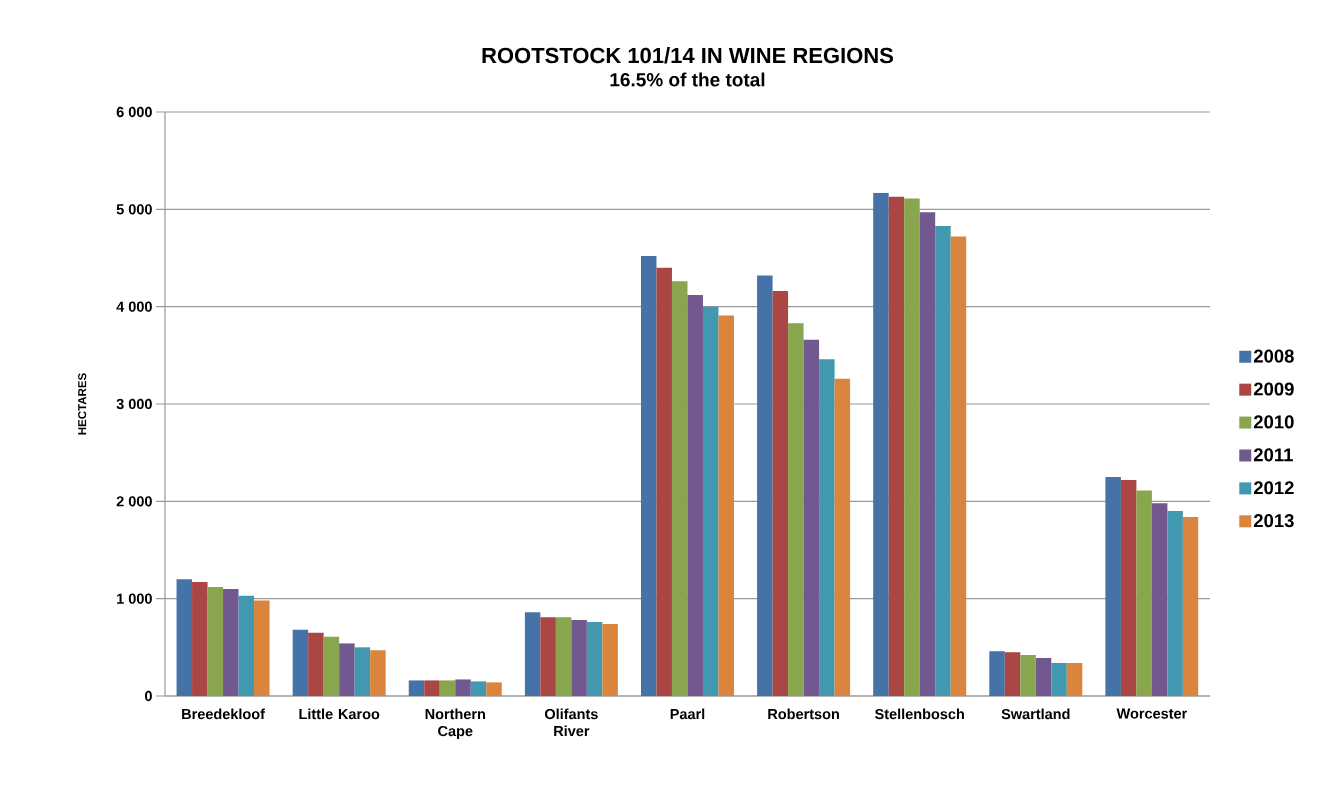  Describe the element at coordinates (1273, 389) in the screenshot. I see `legend-label: 2009` at that location.